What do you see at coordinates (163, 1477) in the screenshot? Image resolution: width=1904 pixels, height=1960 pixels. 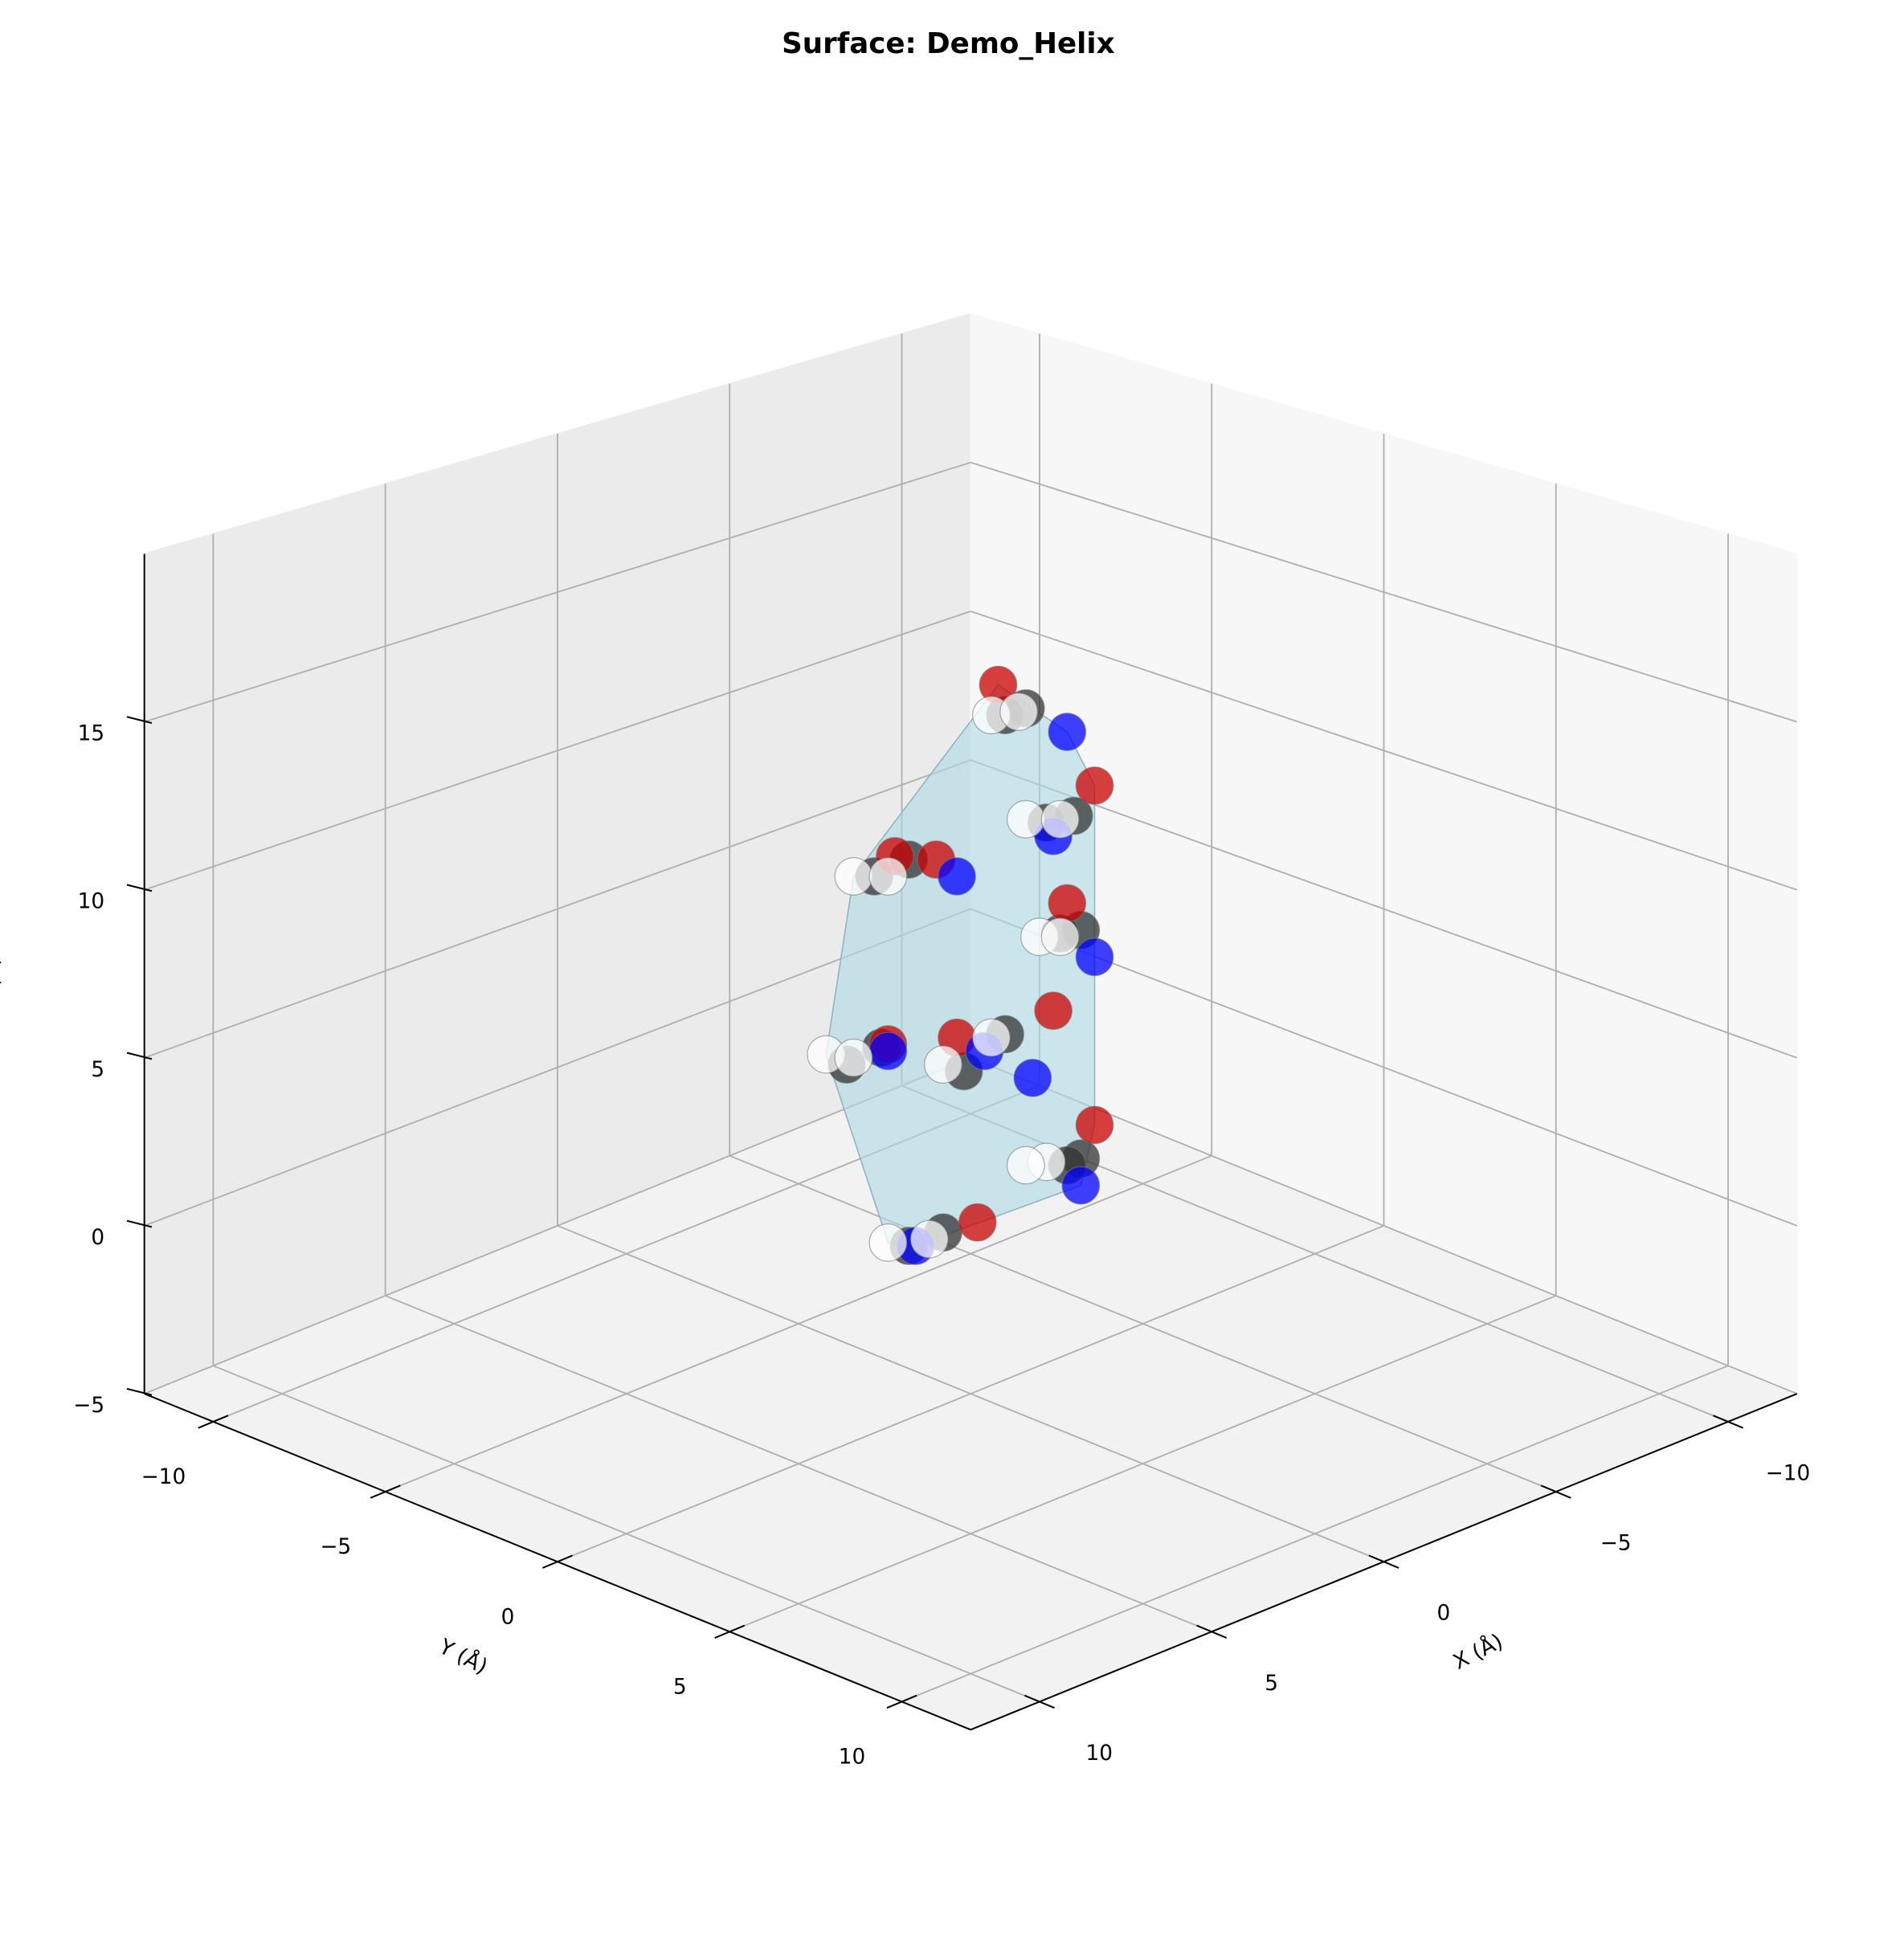 I see `y-tick-label: −10` at bounding box center [163, 1477].